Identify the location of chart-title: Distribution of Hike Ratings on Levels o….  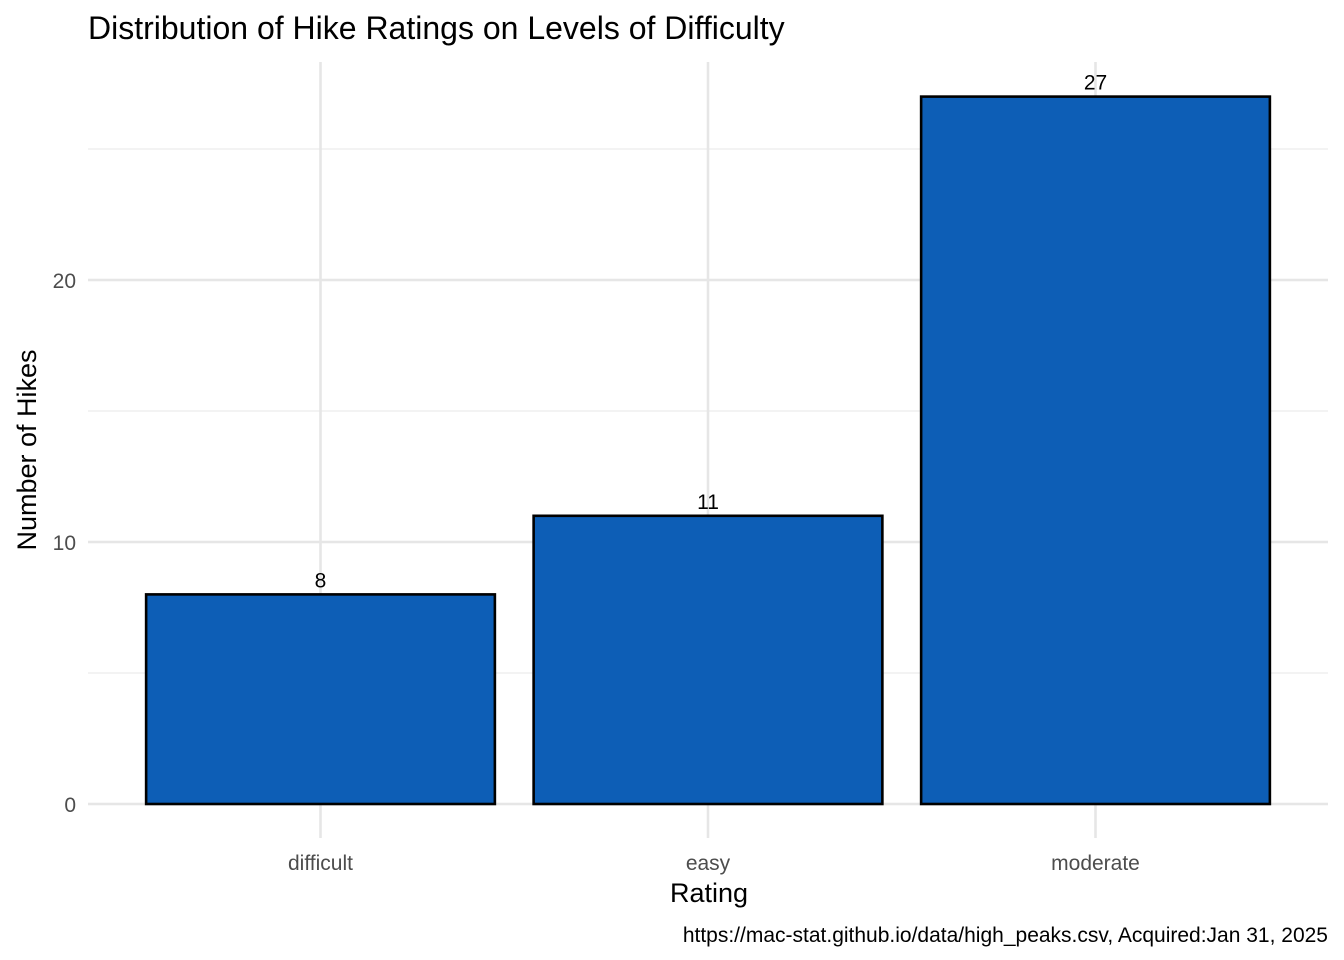
(436, 28).